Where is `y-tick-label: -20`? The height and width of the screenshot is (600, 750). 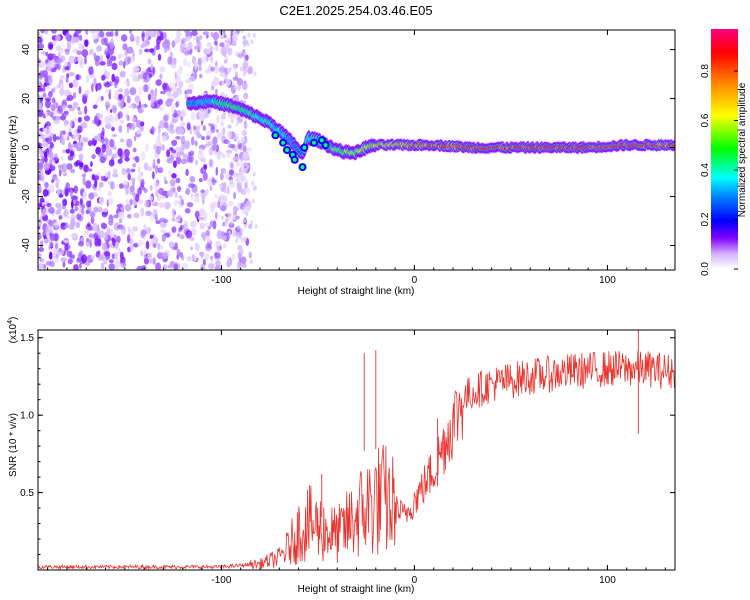
y-tick-label: -20 is located at coordinates (26, 196).